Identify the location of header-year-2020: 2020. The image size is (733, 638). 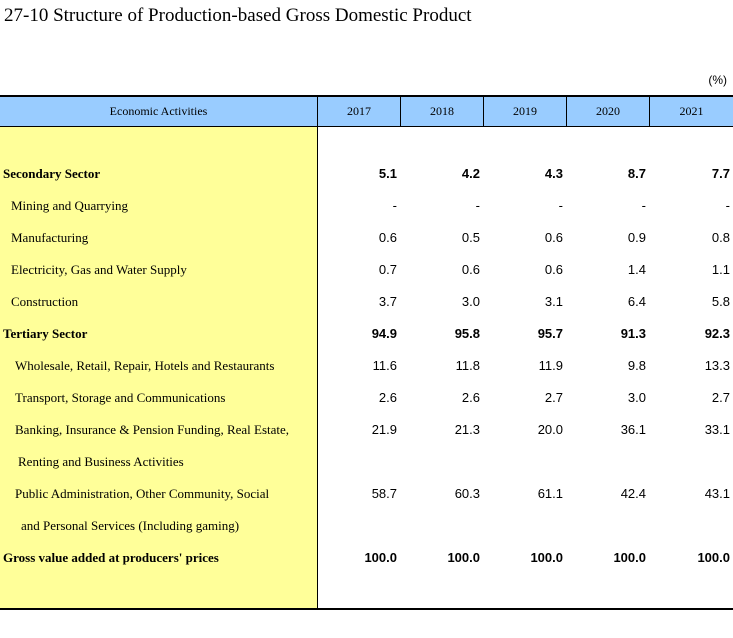
(607, 111).